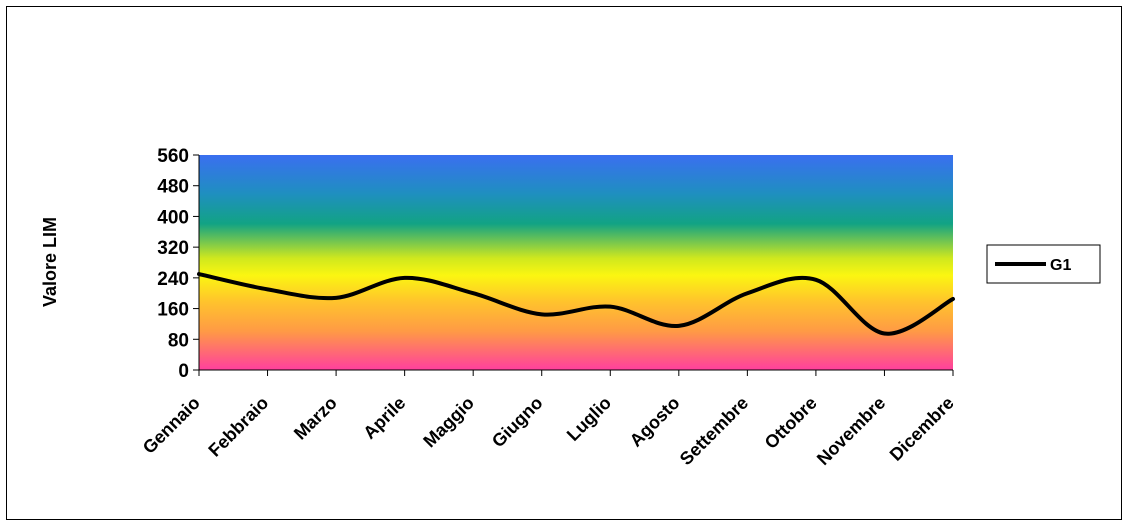 This screenshot has width=1130, height=528. Describe the element at coordinates (448, 422) in the screenshot. I see `x-tick-label: Maggio` at that location.